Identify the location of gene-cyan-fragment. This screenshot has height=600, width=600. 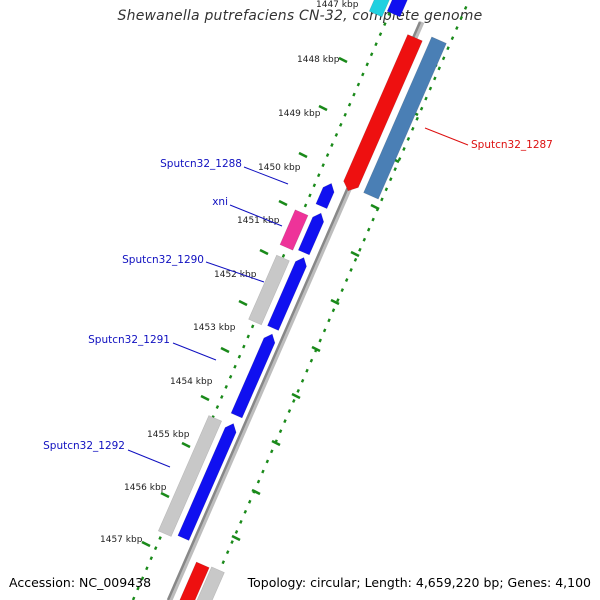
(379, 9).